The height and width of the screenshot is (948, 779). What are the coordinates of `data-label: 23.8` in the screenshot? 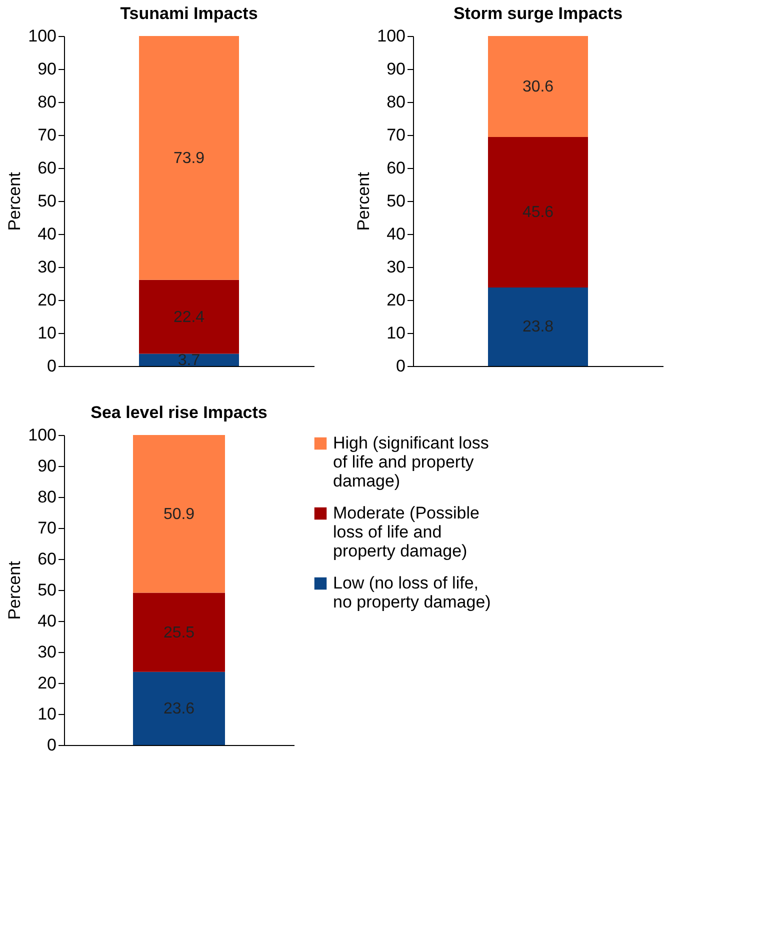 It's located at (538, 327).